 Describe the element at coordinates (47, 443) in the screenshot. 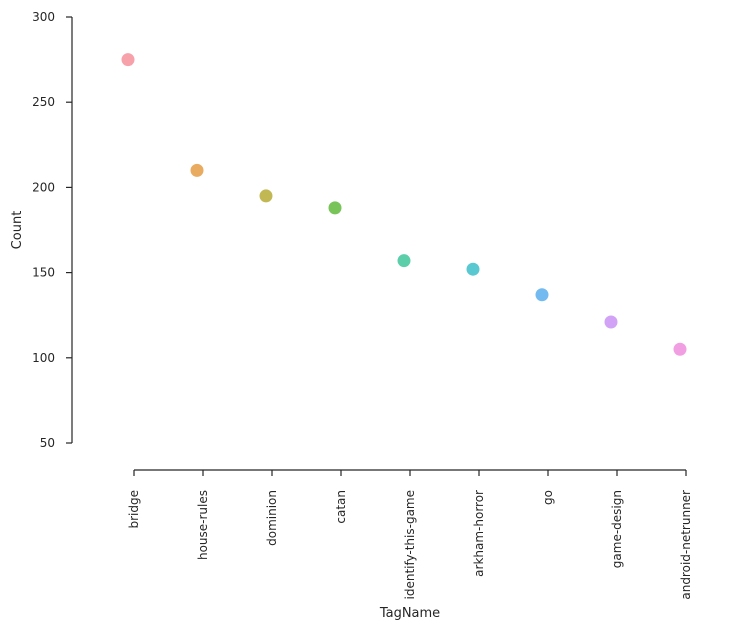

I see `y-tick-label: 50` at that location.